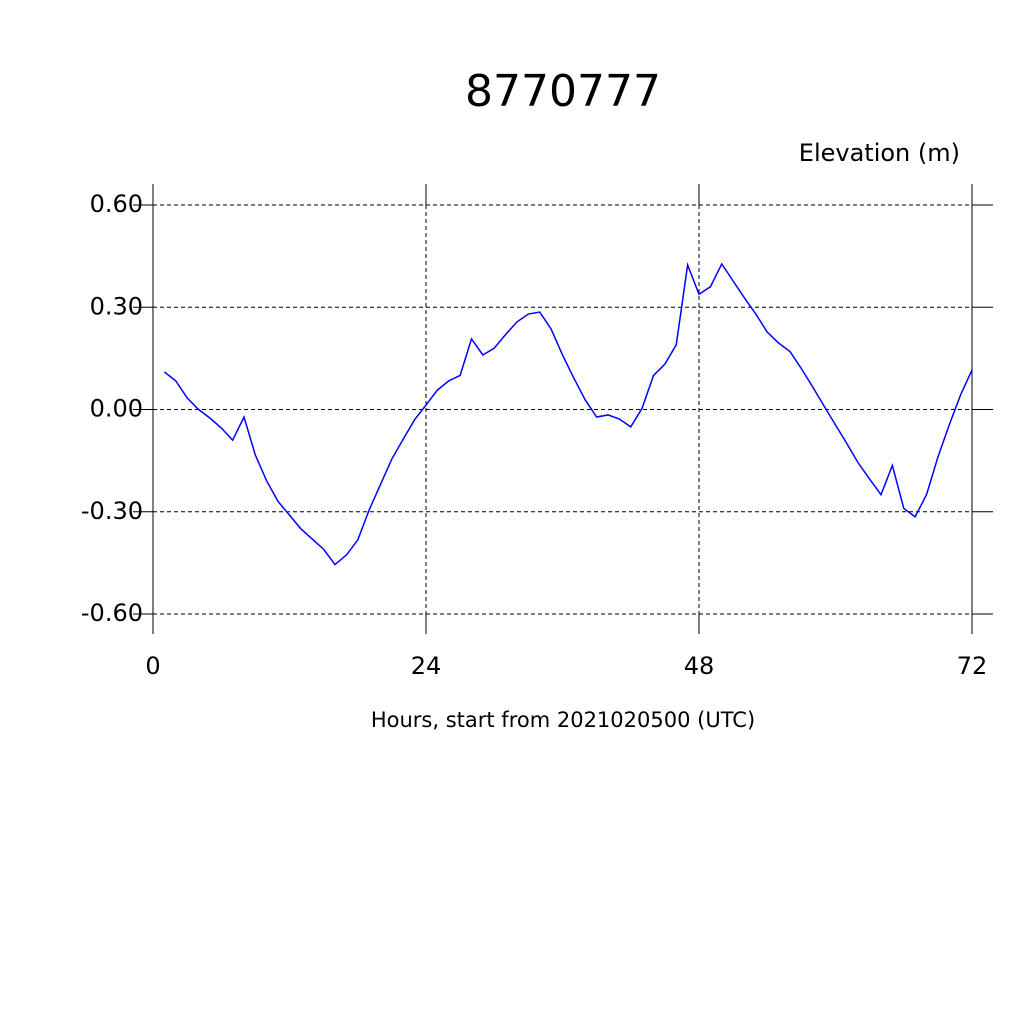 This screenshot has height=1024, width=1024. Describe the element at coordinates (563, 91) in the screenshot. I see `chart-title: 8770777` at that location.